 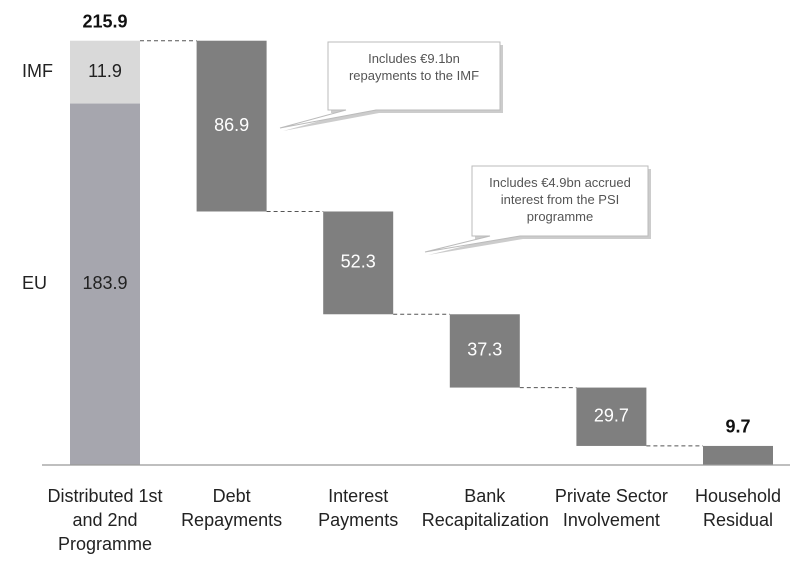 I want to click on category-label: Interest Payments, so click(x=358, y=508).